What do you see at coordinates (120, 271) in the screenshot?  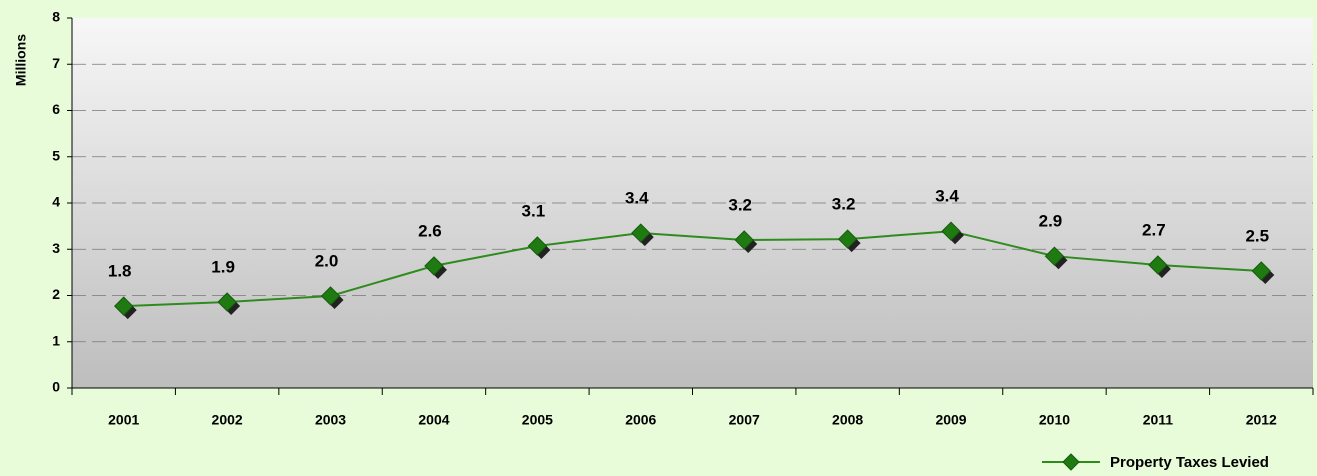 I see `data-label: 1.8` at bounding box center [120, 271].